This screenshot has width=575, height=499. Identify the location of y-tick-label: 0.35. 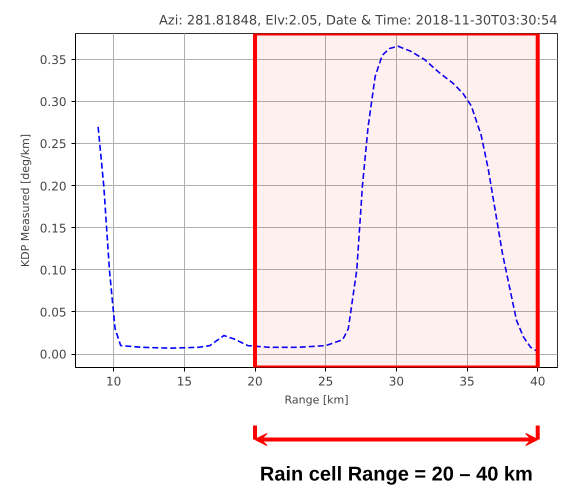
(53, 60).